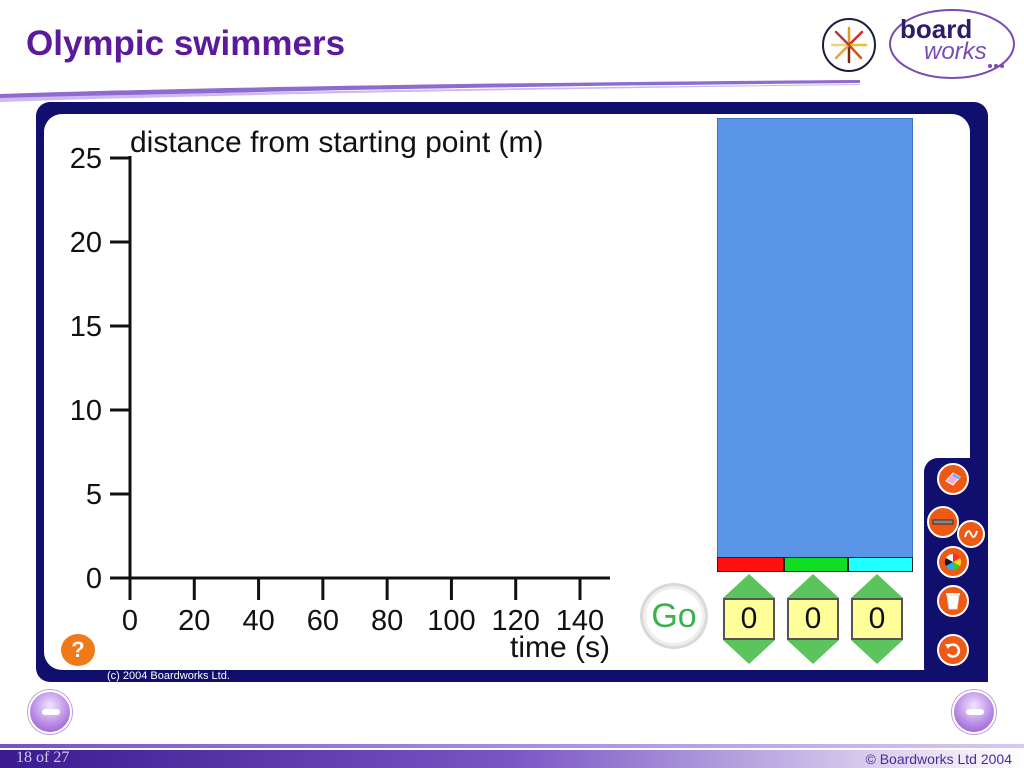  What do you see at coordinates (451, 621) in the screenshot?
I see `x-tick-label: 100` at bounding box center [451, 621].